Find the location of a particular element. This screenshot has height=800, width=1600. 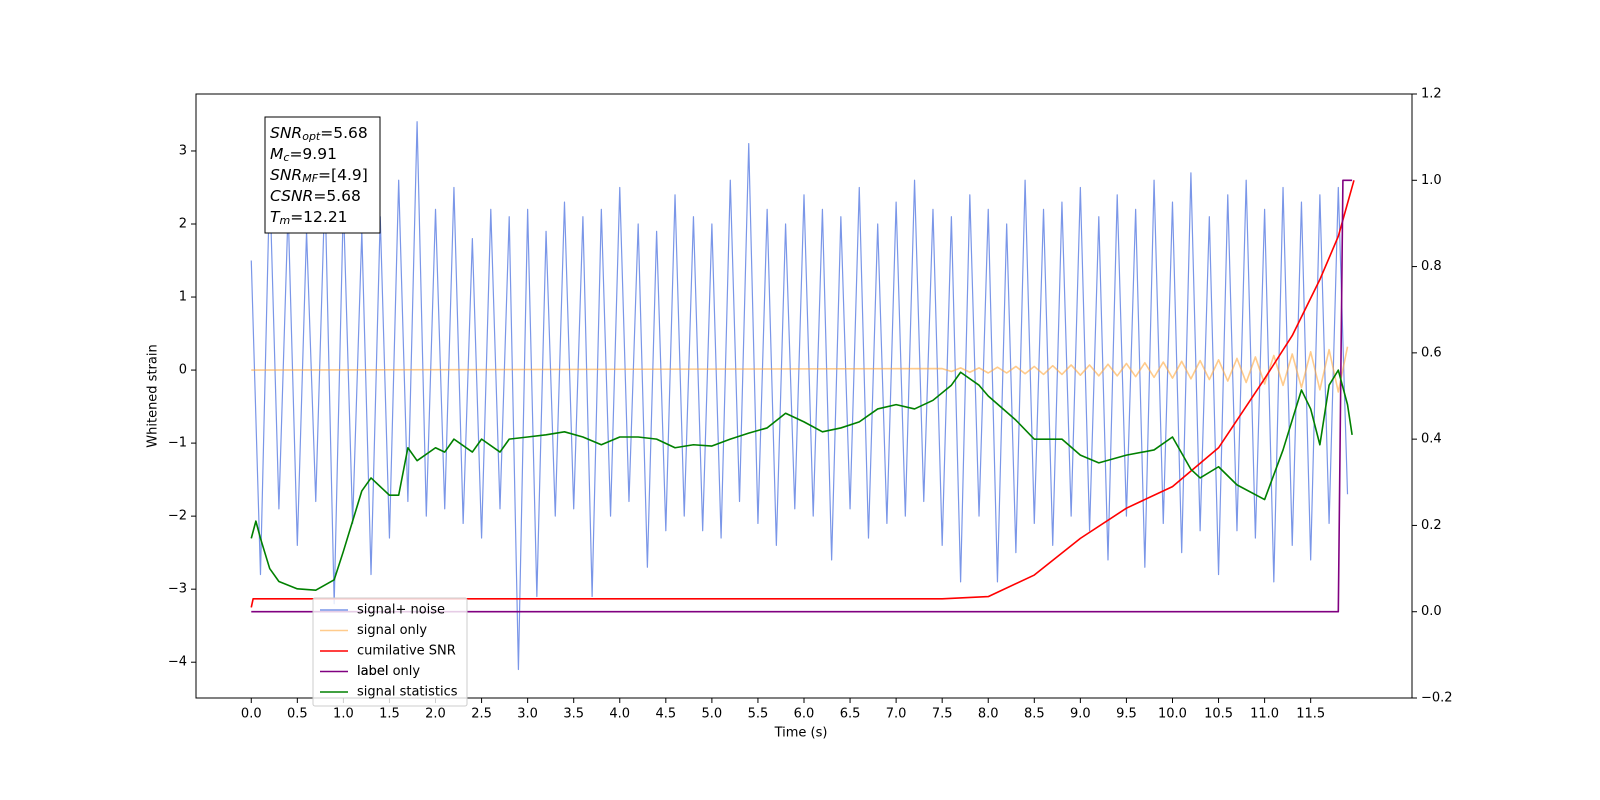

annotation-value: =12.21 is located at coordinates (318, 217).